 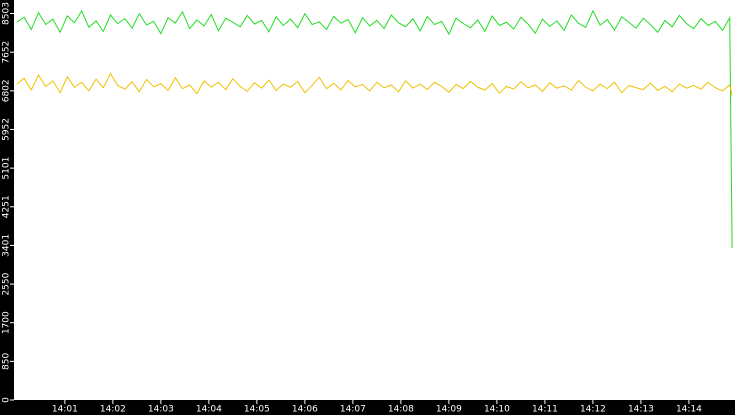 I want to click on y-tick-label: 5952, so click(x=7, y=129).